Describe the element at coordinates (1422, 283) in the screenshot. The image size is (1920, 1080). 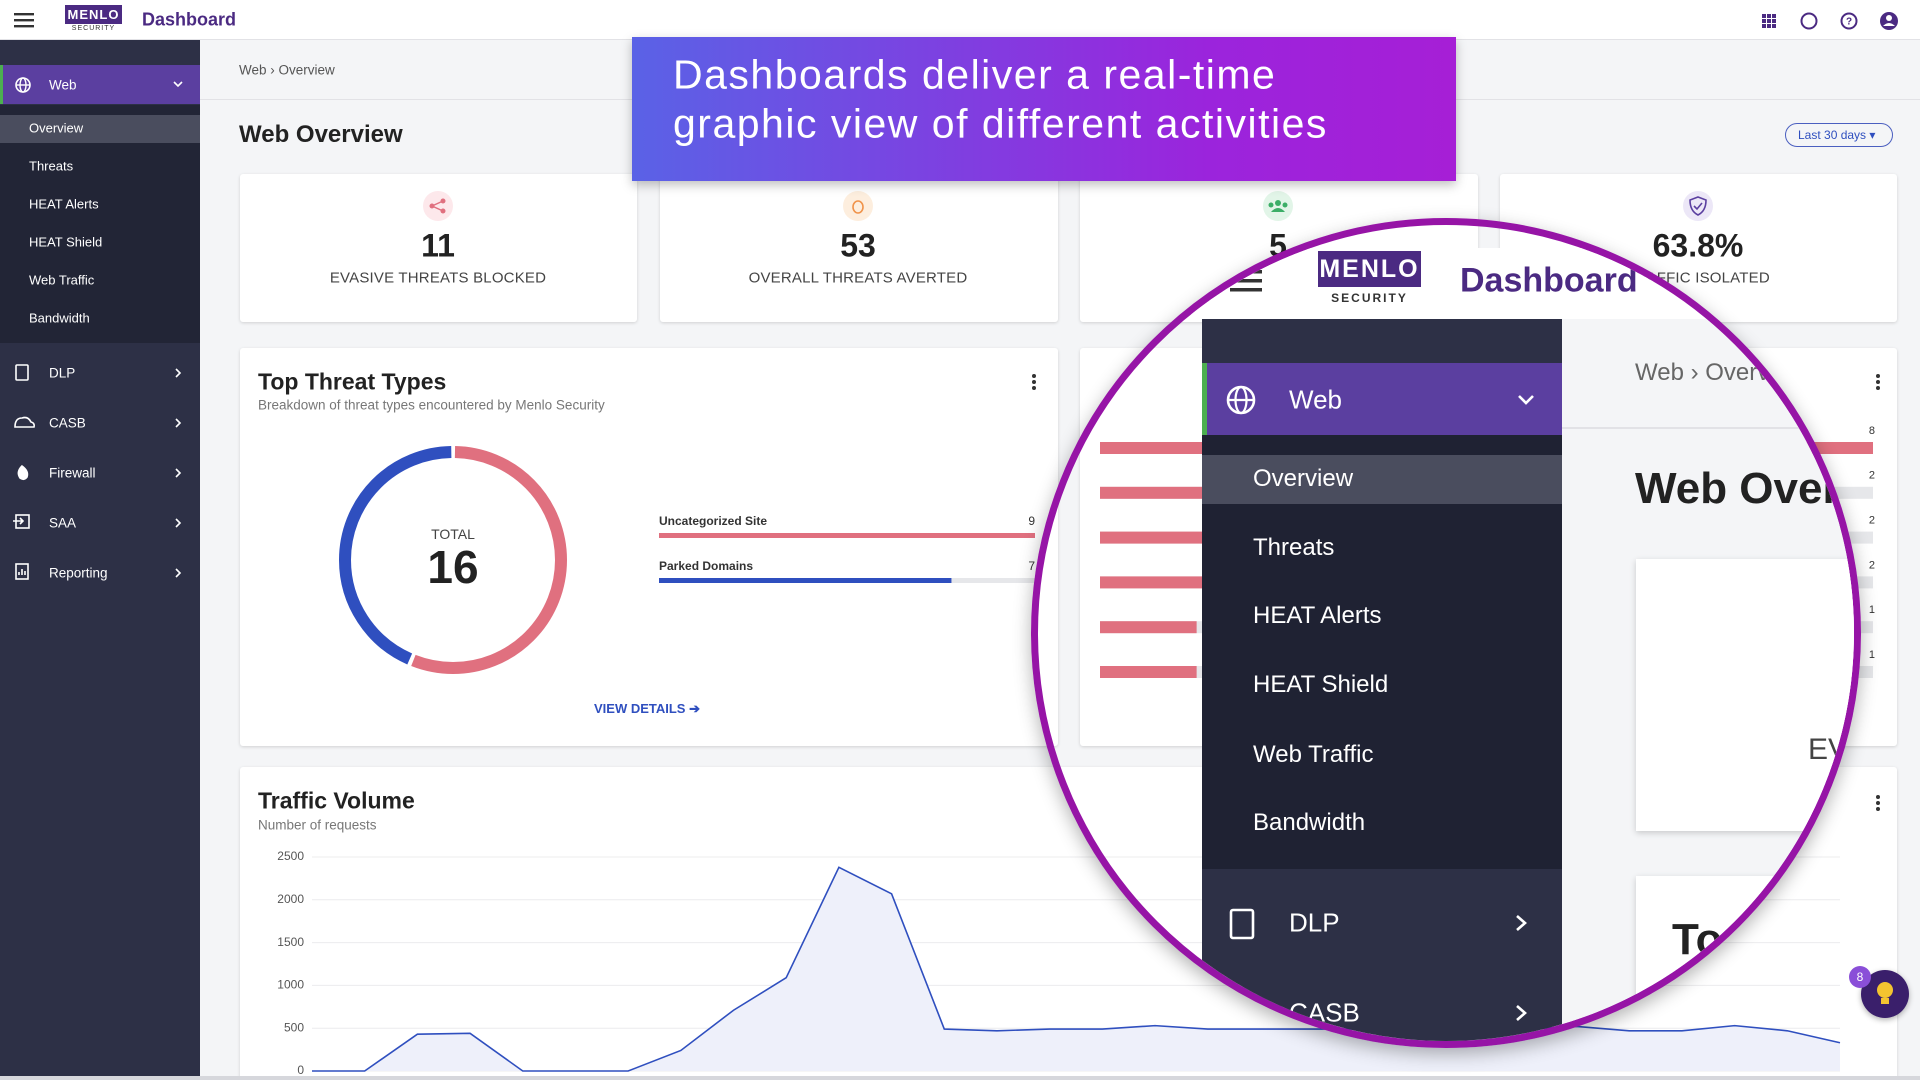
I see `zoom-header` at that location.